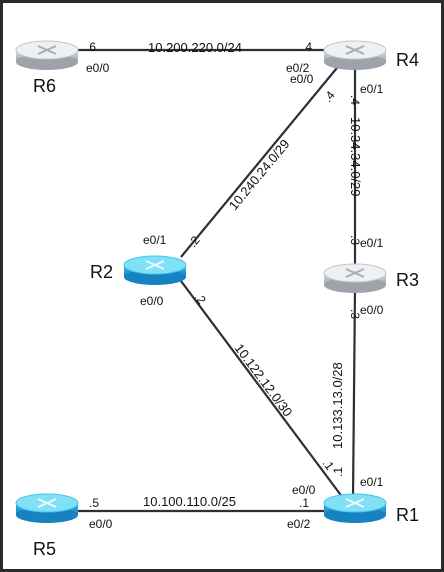 This screenshot has height=572, width=444. Describe the element at coordinates (355, 314) in the screenshot. I see `addr-r3-r1-r3: .3` at that location.